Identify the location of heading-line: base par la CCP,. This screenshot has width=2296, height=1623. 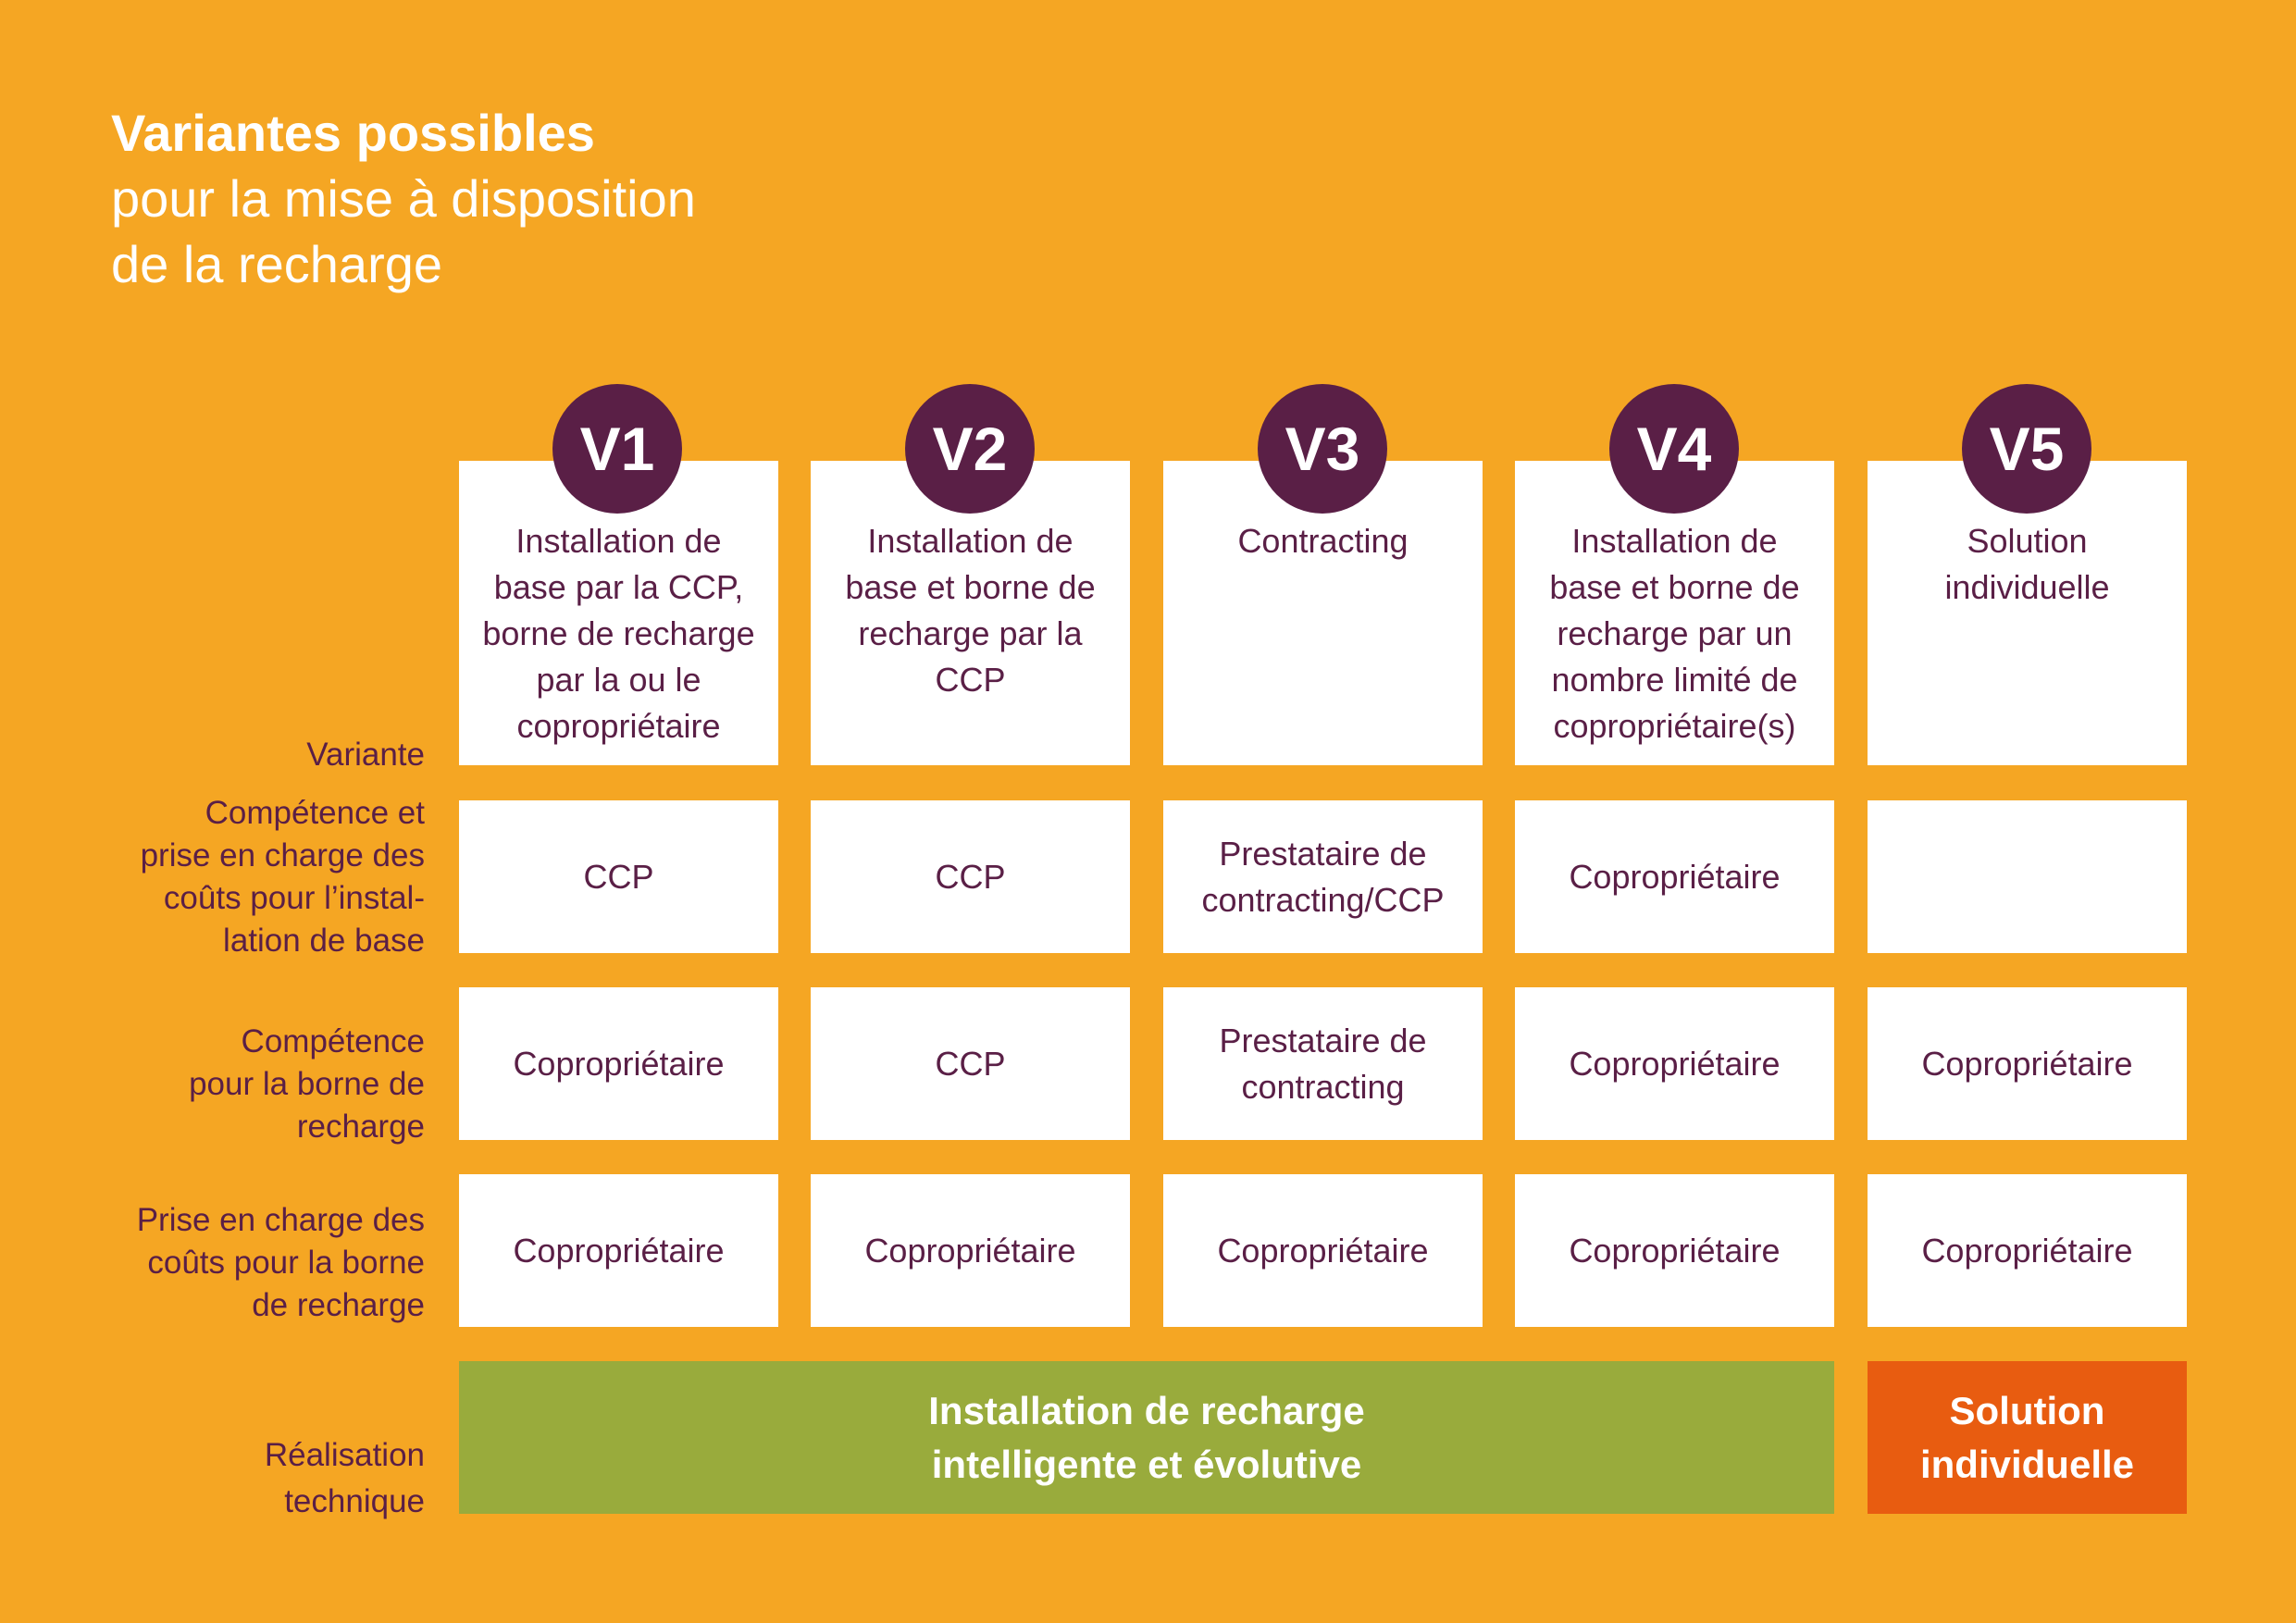
(619, 587).